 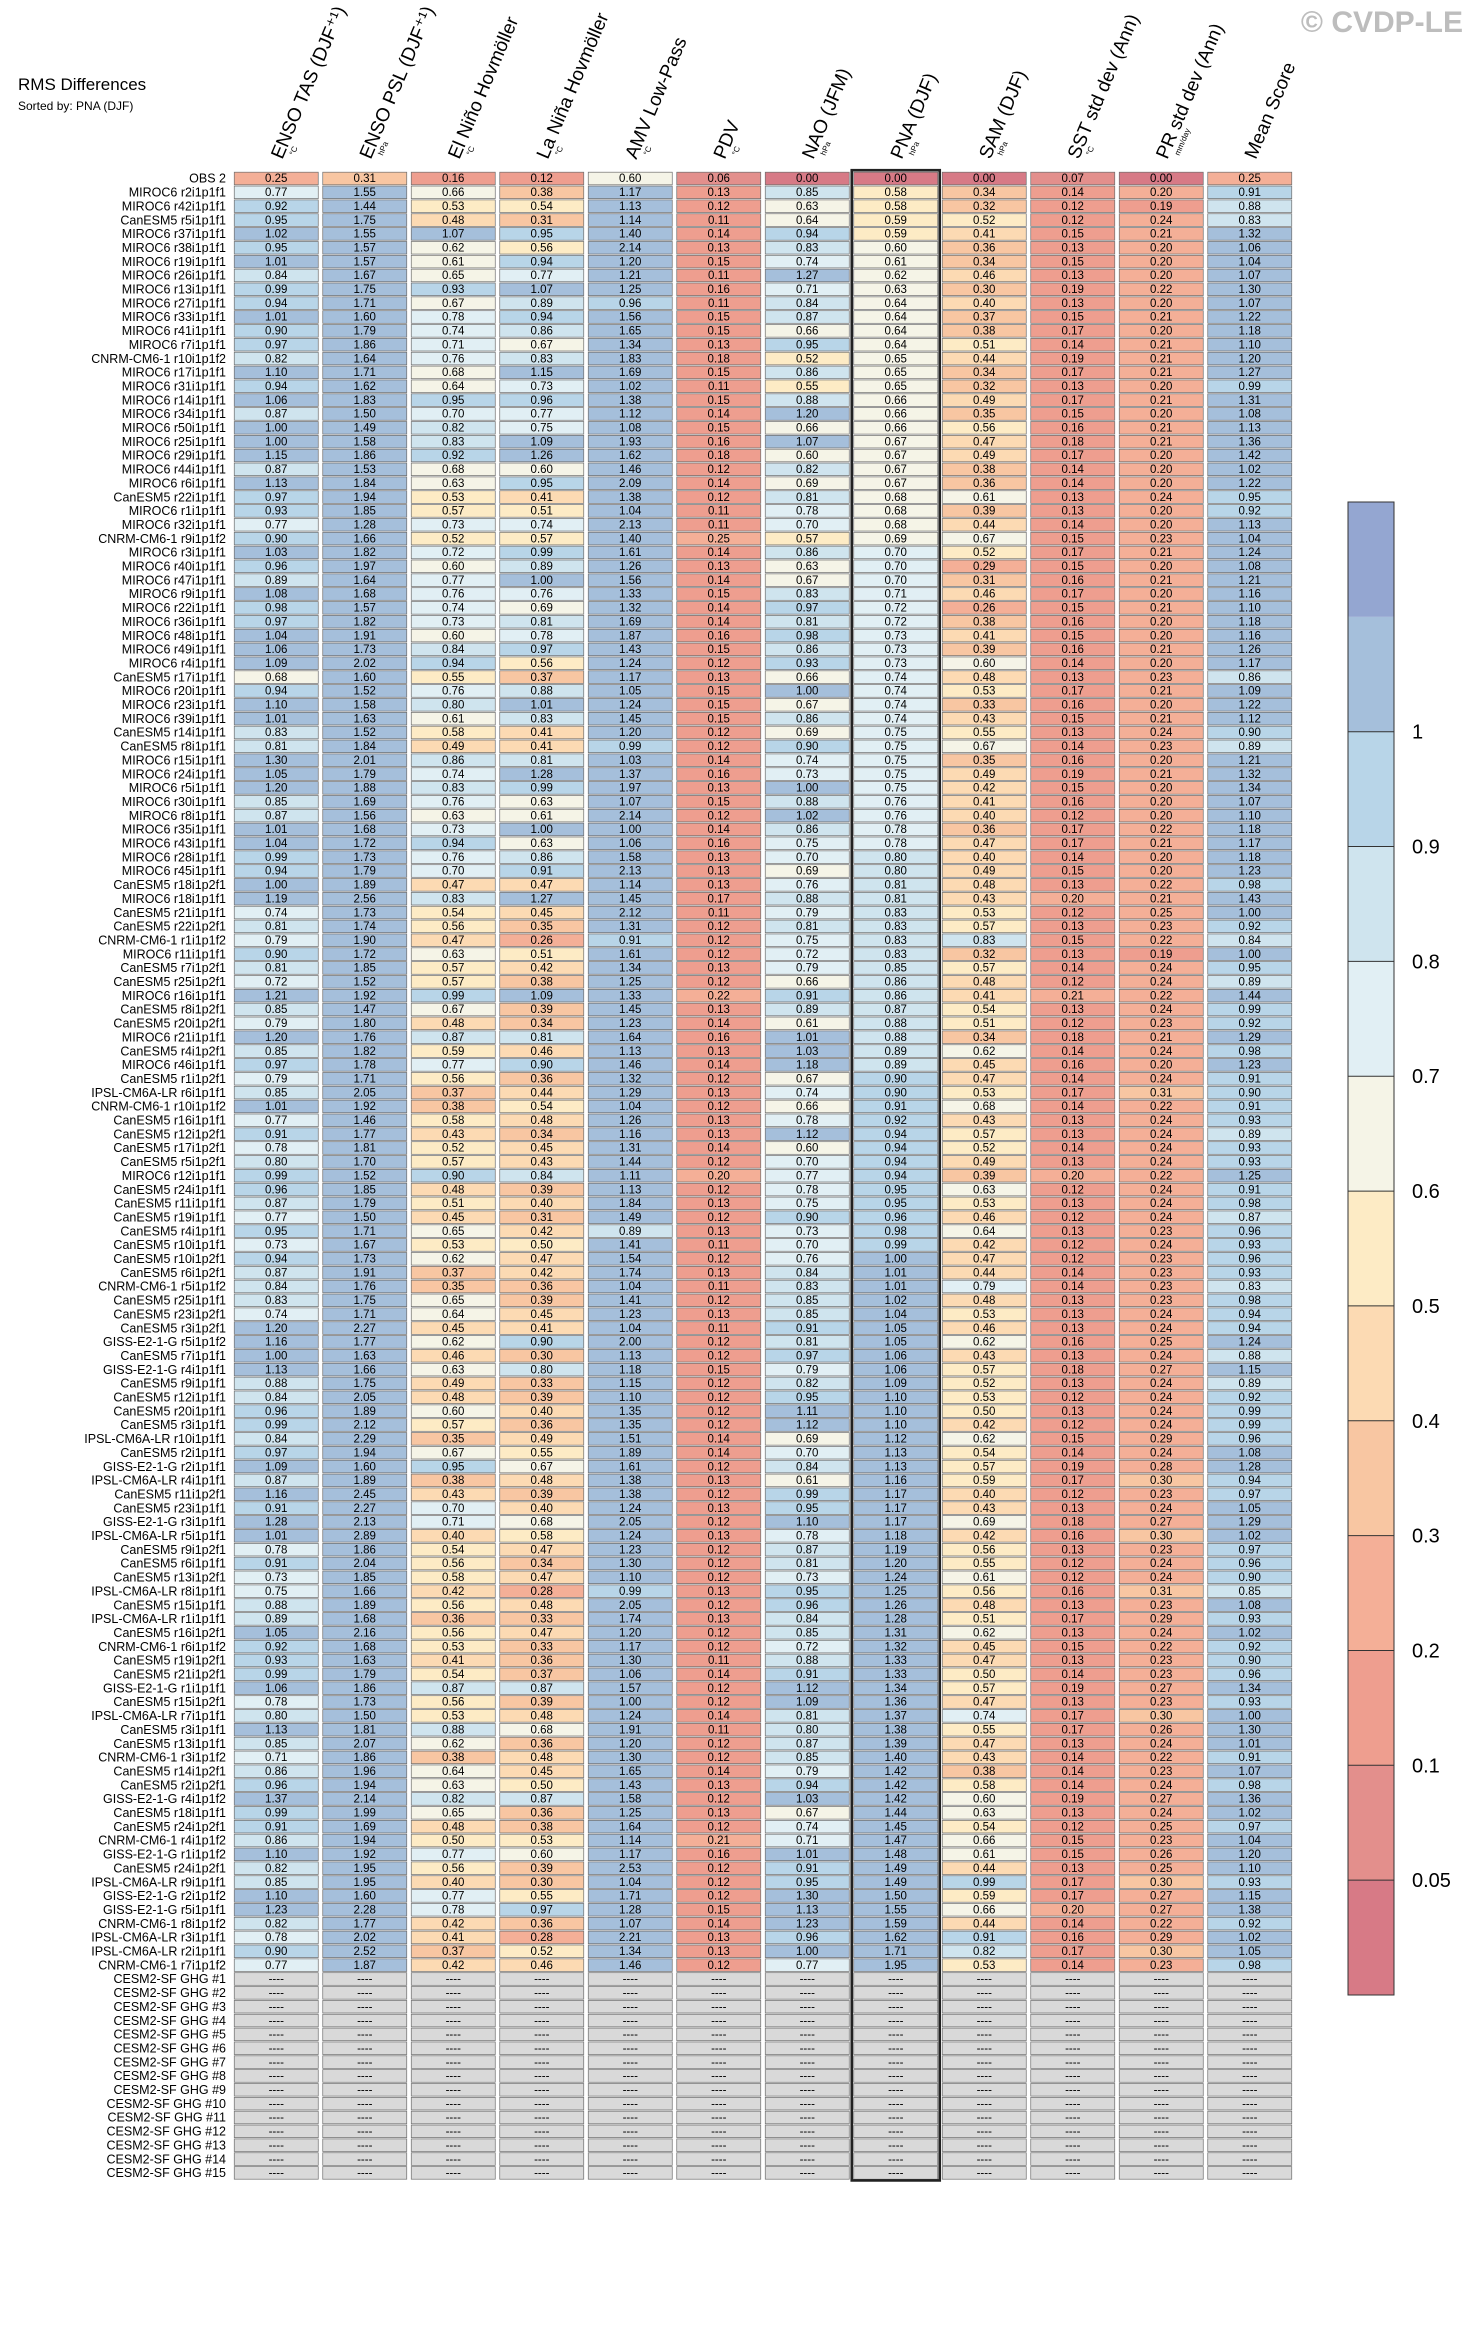 I want to click on cell-value: 0.57, so click(x=453, y=969).